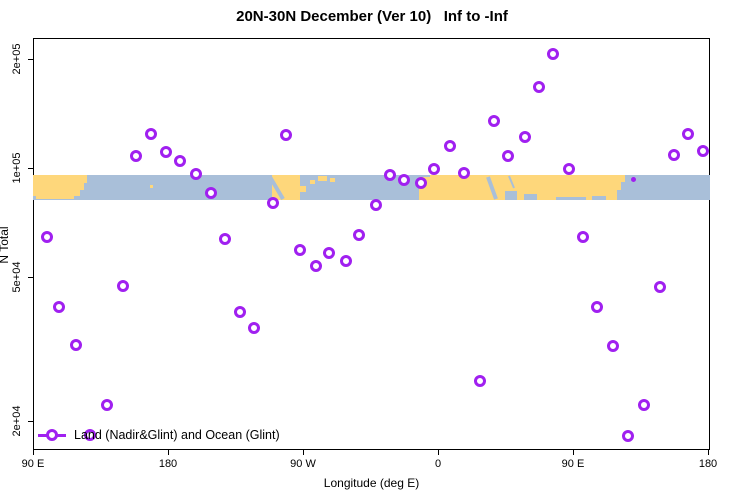 This screenshot has height=500, width=750. I want to click on y-tick-label: 1e+05, so click(17, 168).